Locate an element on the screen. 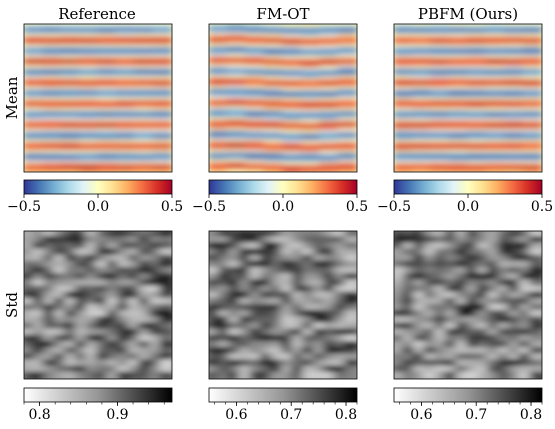  colorbar-std-reference: 0.8 0.9 is located at coordinates (98, 405).